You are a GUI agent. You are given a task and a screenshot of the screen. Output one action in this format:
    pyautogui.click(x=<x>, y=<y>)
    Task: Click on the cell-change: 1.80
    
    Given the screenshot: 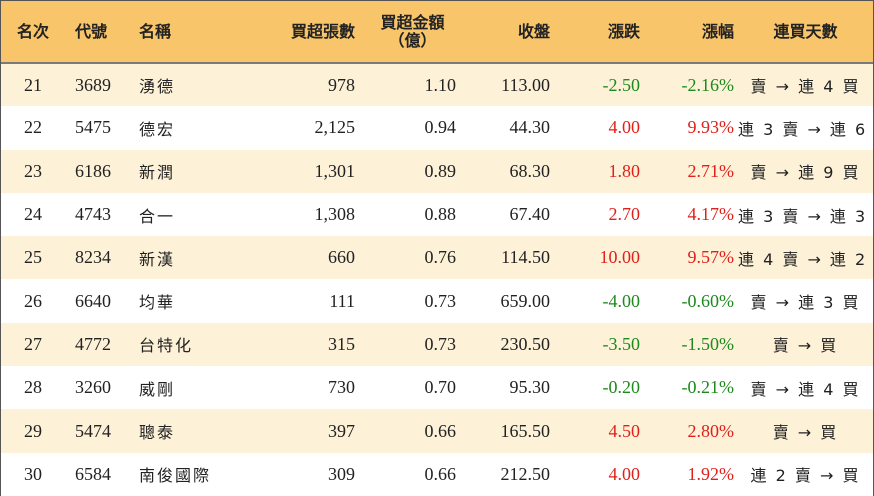 What is the action you would take?
    pyautogui.click(x=624, y=170)
    